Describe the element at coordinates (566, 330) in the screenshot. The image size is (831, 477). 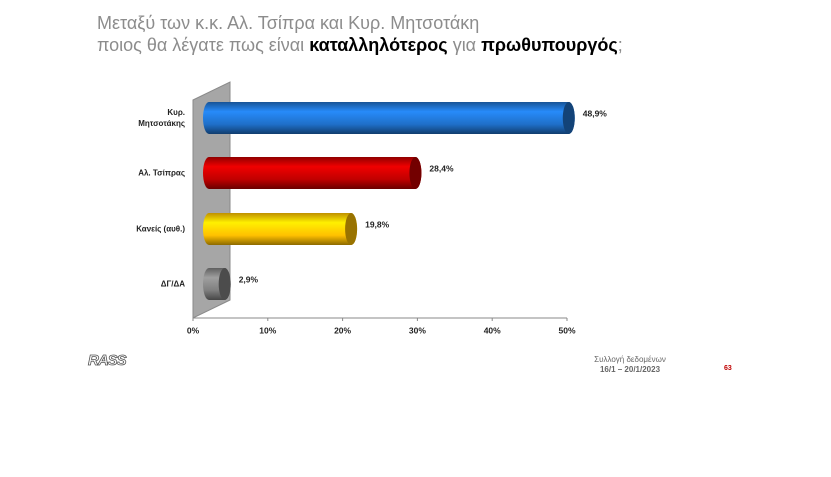
I see `x-tick-label: 50%` at that location.